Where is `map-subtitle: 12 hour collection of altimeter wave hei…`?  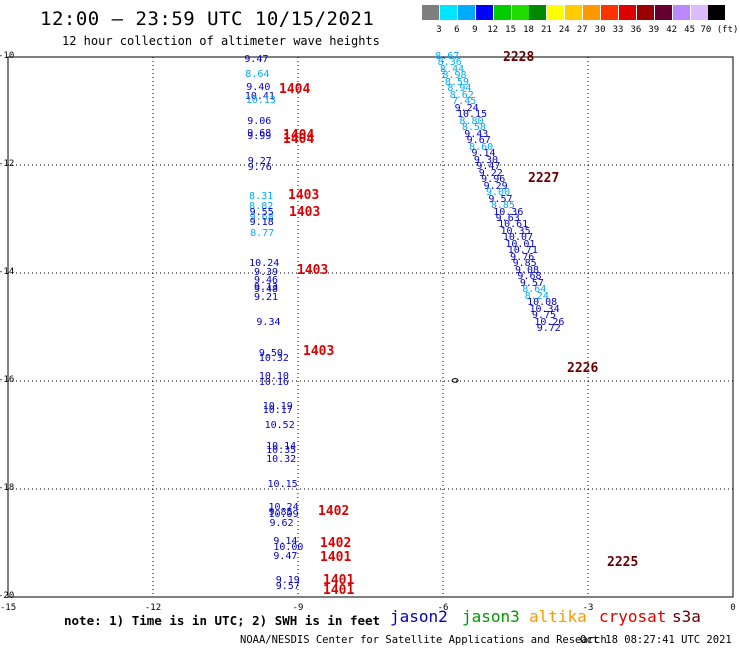 map-subtitle: 12 hour collection of altimeter wave hei… is located at coordinates (221, 41).